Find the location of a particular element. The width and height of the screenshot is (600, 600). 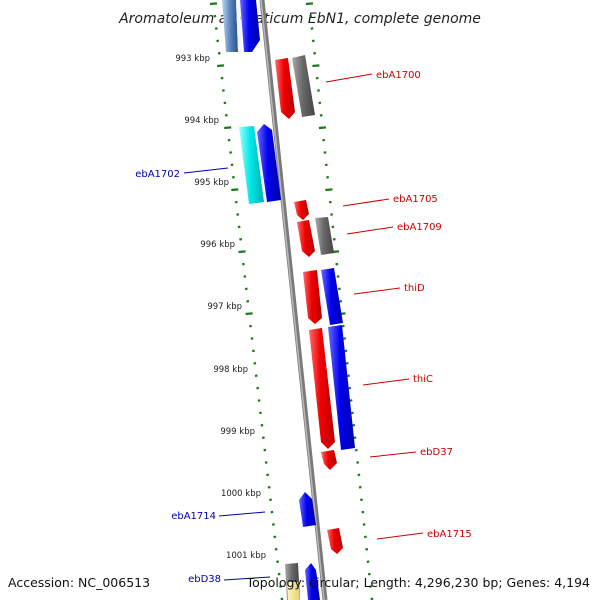

backbone-highlight is located at coordinates (292, 300).